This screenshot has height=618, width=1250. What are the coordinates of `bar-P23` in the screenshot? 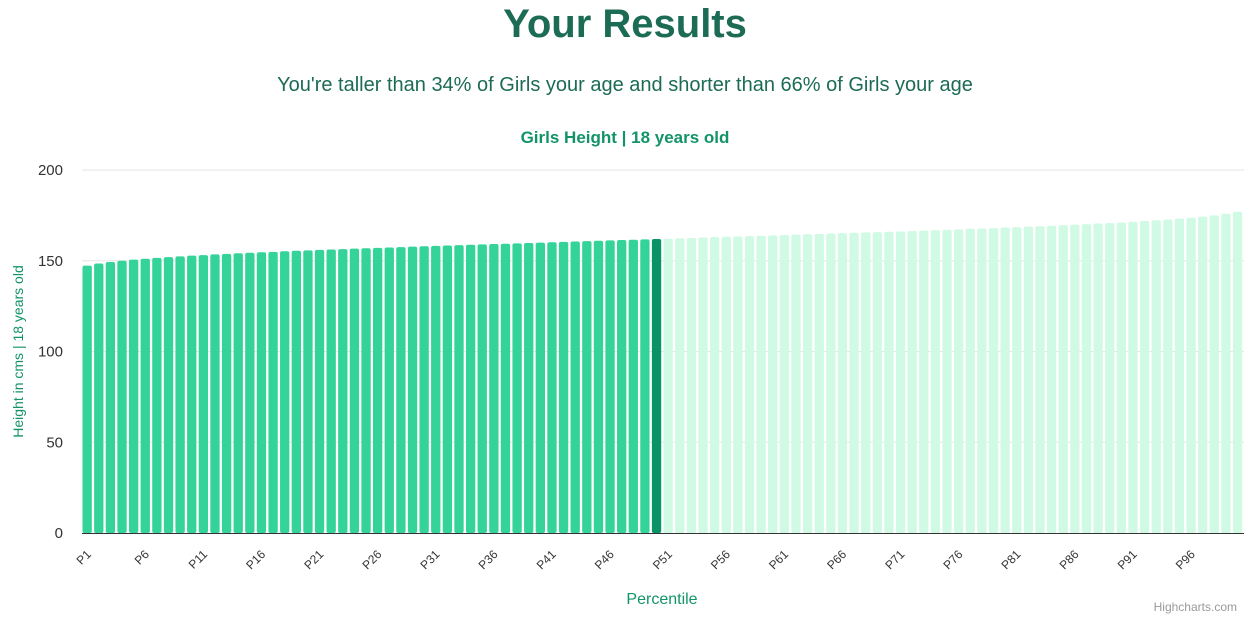 It's located at (343, 391).